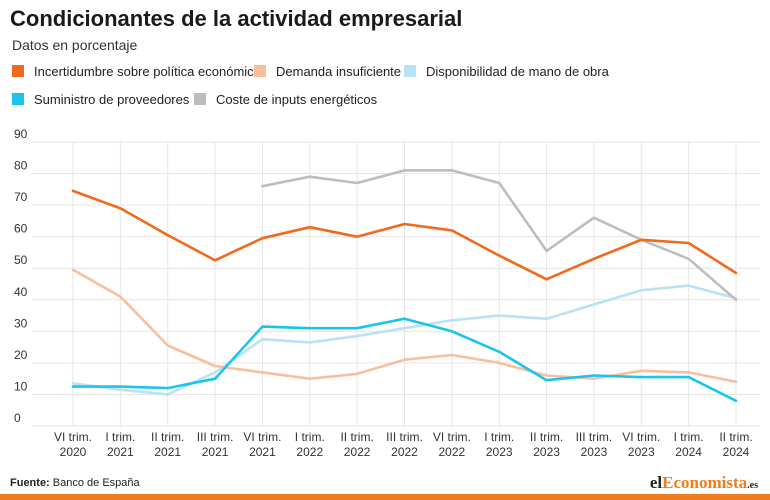 This screenshot has height=500, width=770. I want to click on y-tick-label: 0, so click(17, 418).